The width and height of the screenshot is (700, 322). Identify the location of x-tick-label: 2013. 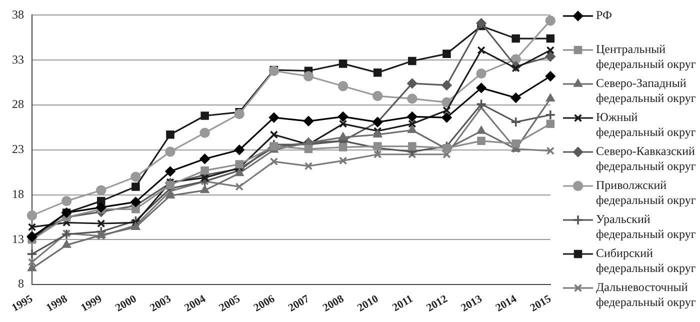
(472, 303).